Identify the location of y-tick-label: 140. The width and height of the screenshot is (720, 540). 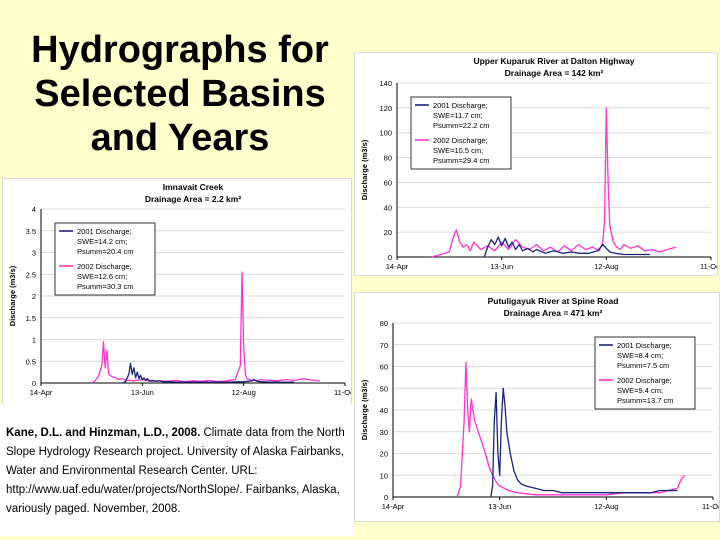
(385, 83).